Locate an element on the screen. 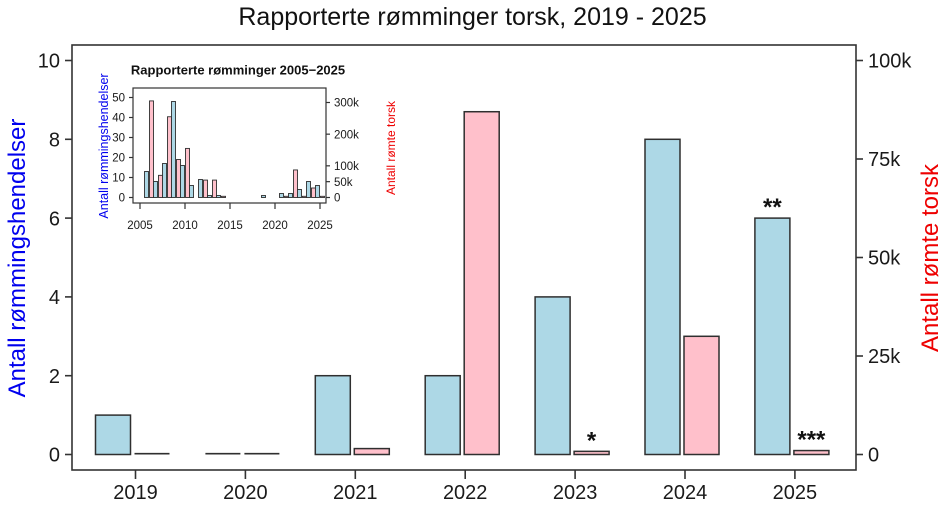  inset-left-tick-label: 40 is located at coordinates (118, 119).